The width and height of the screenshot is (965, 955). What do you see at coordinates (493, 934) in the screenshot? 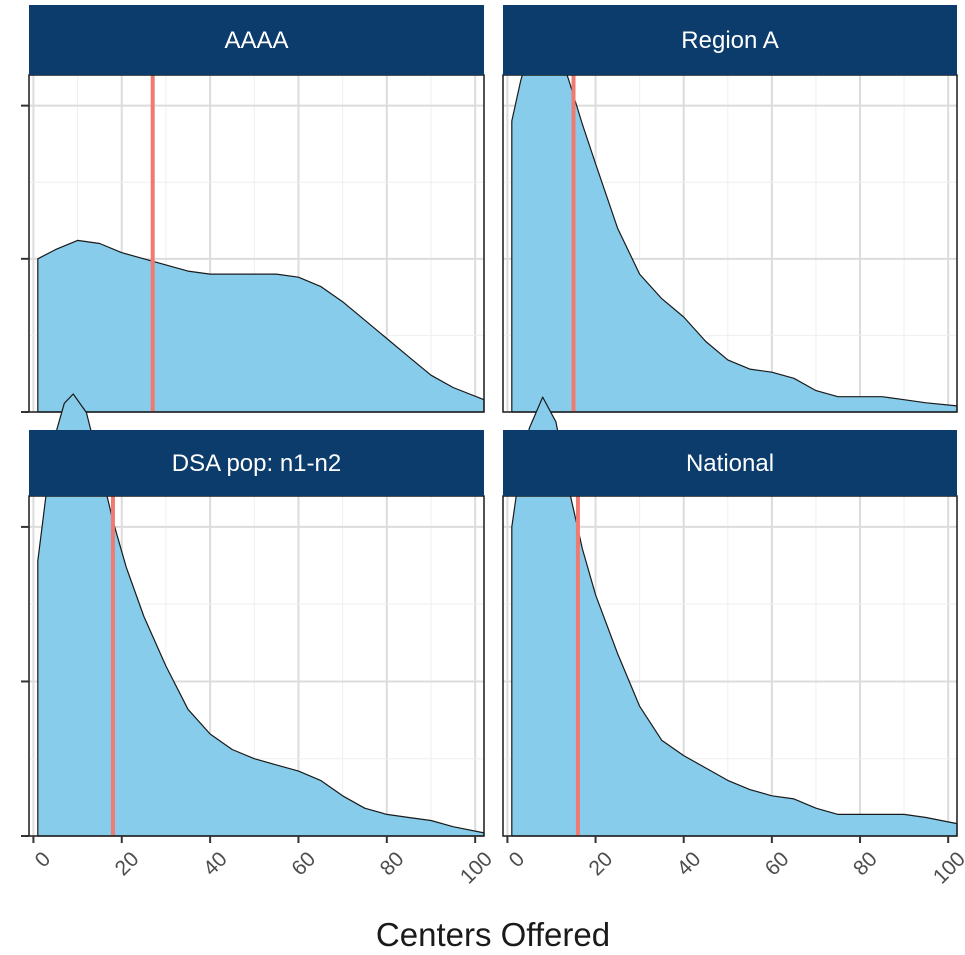
I see `x-axis-title: Centers Offered` at bounding box center [493, 934].